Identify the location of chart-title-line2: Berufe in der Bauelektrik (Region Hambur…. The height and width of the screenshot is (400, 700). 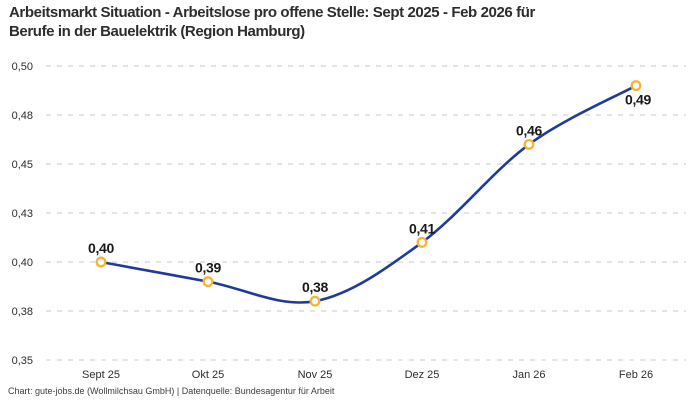
(157, 31).